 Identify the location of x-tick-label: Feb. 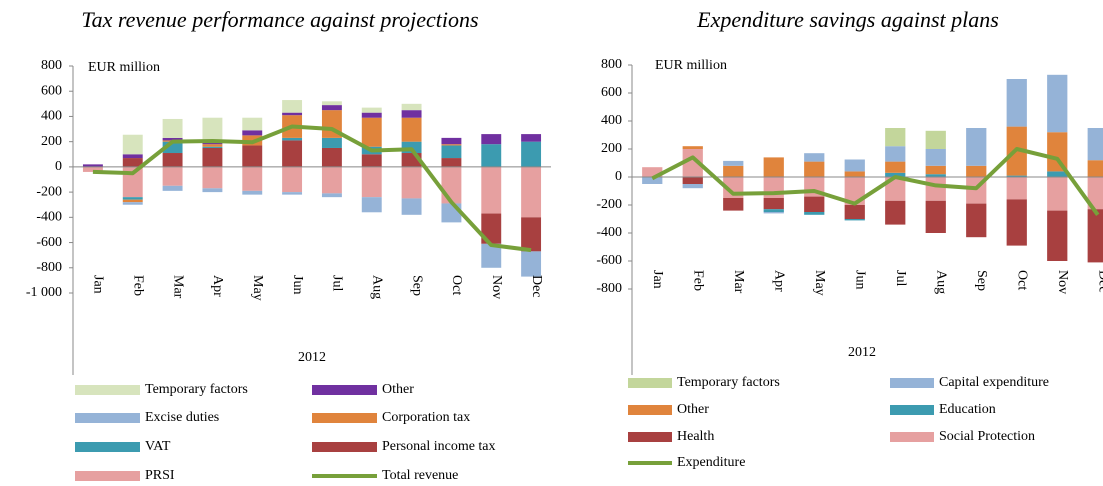
(138, 285).